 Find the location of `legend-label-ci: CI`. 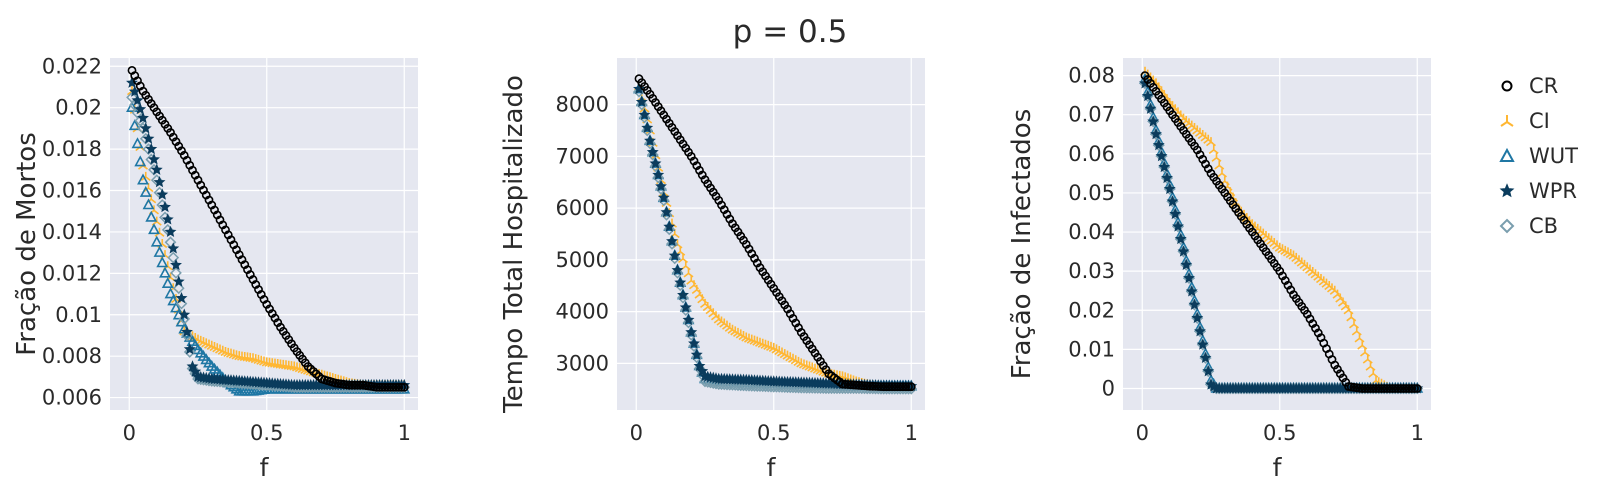

legend-label-ci: CI is located at coordinates (1539, 120).